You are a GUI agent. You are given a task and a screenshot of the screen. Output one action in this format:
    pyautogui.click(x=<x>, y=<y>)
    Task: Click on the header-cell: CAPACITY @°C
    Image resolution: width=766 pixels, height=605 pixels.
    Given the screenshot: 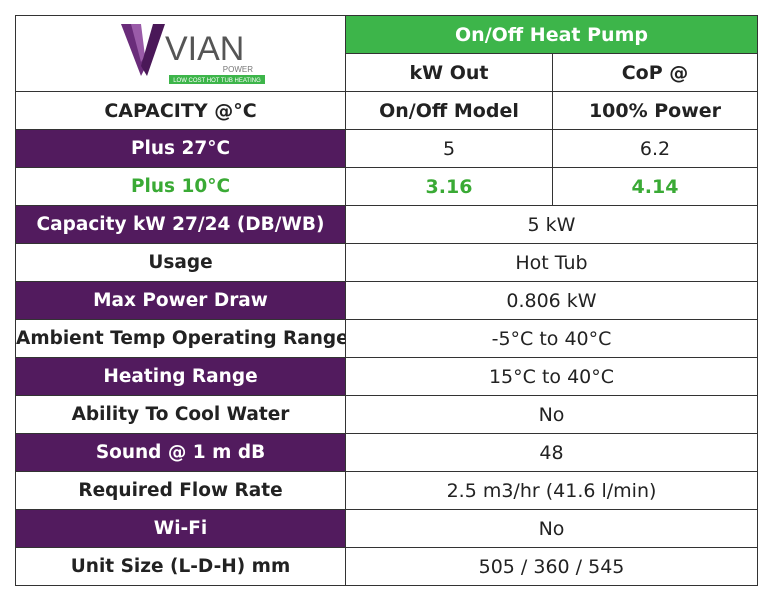 What is the action you would take?
    pyautogui.click(x=180, y=110)
    